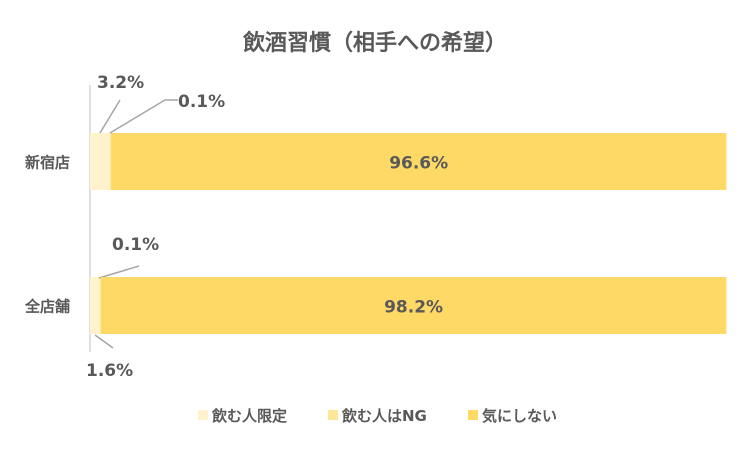 The image size is (750, 454). What do you see at coordinates (249, 416) in the screenshot?
I see `legend-label: 飲む人限定` at bounding box center [249, 416].